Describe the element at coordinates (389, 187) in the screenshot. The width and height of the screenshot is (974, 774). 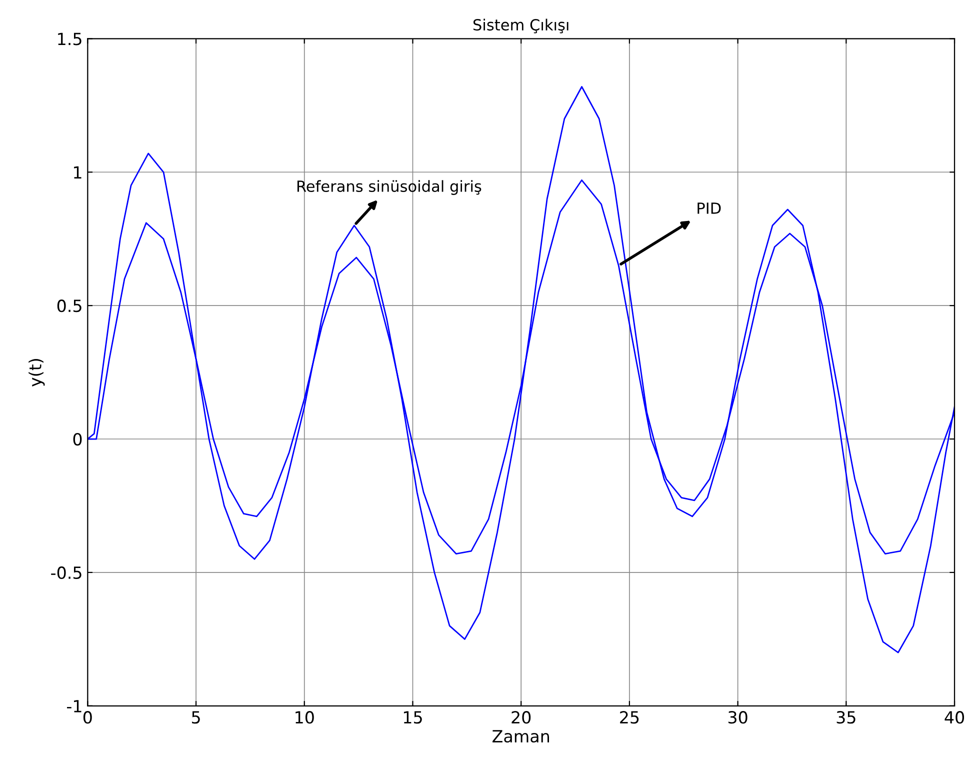
I see `annotation: Referans sinüsoidal giriş` at that location.